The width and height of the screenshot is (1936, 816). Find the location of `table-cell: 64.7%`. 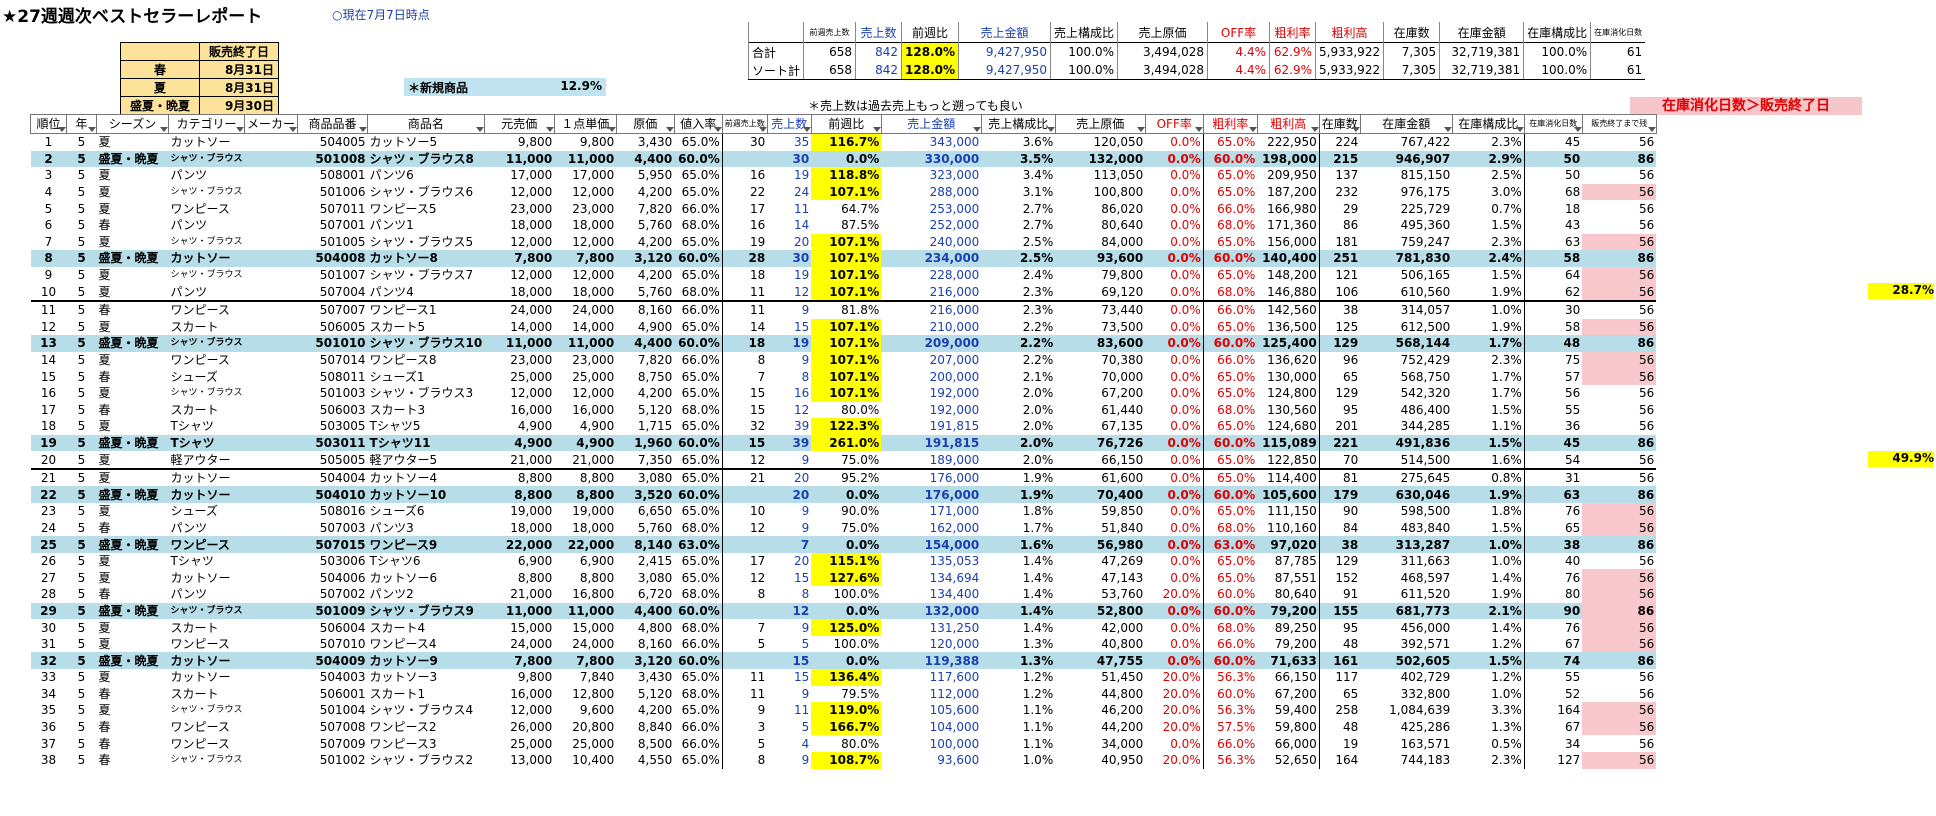

table-cell: 64.7% is located at coordinates (860, 208).